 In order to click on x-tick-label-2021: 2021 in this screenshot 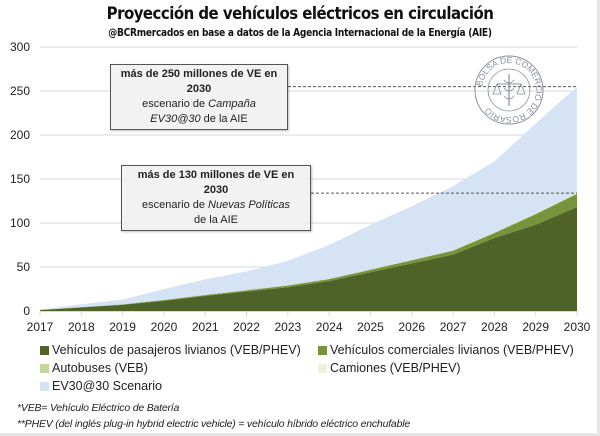, I will do `click(205, 327)`.